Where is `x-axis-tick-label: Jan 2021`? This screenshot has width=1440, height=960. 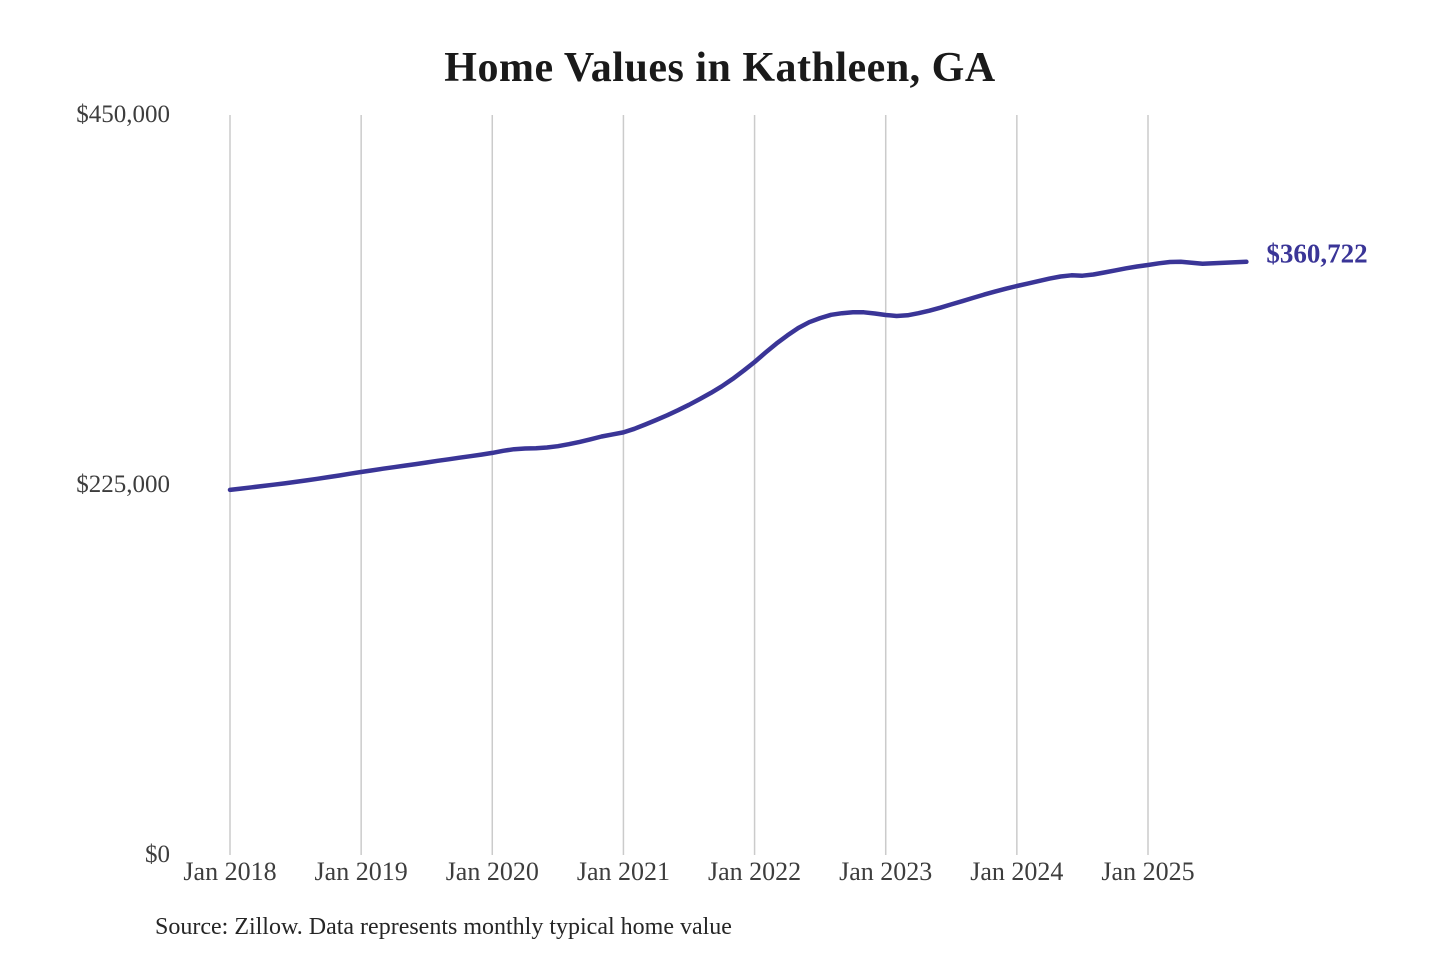
x-axis-tick-label: Jan 2021 is located at coordinates (623, 871).